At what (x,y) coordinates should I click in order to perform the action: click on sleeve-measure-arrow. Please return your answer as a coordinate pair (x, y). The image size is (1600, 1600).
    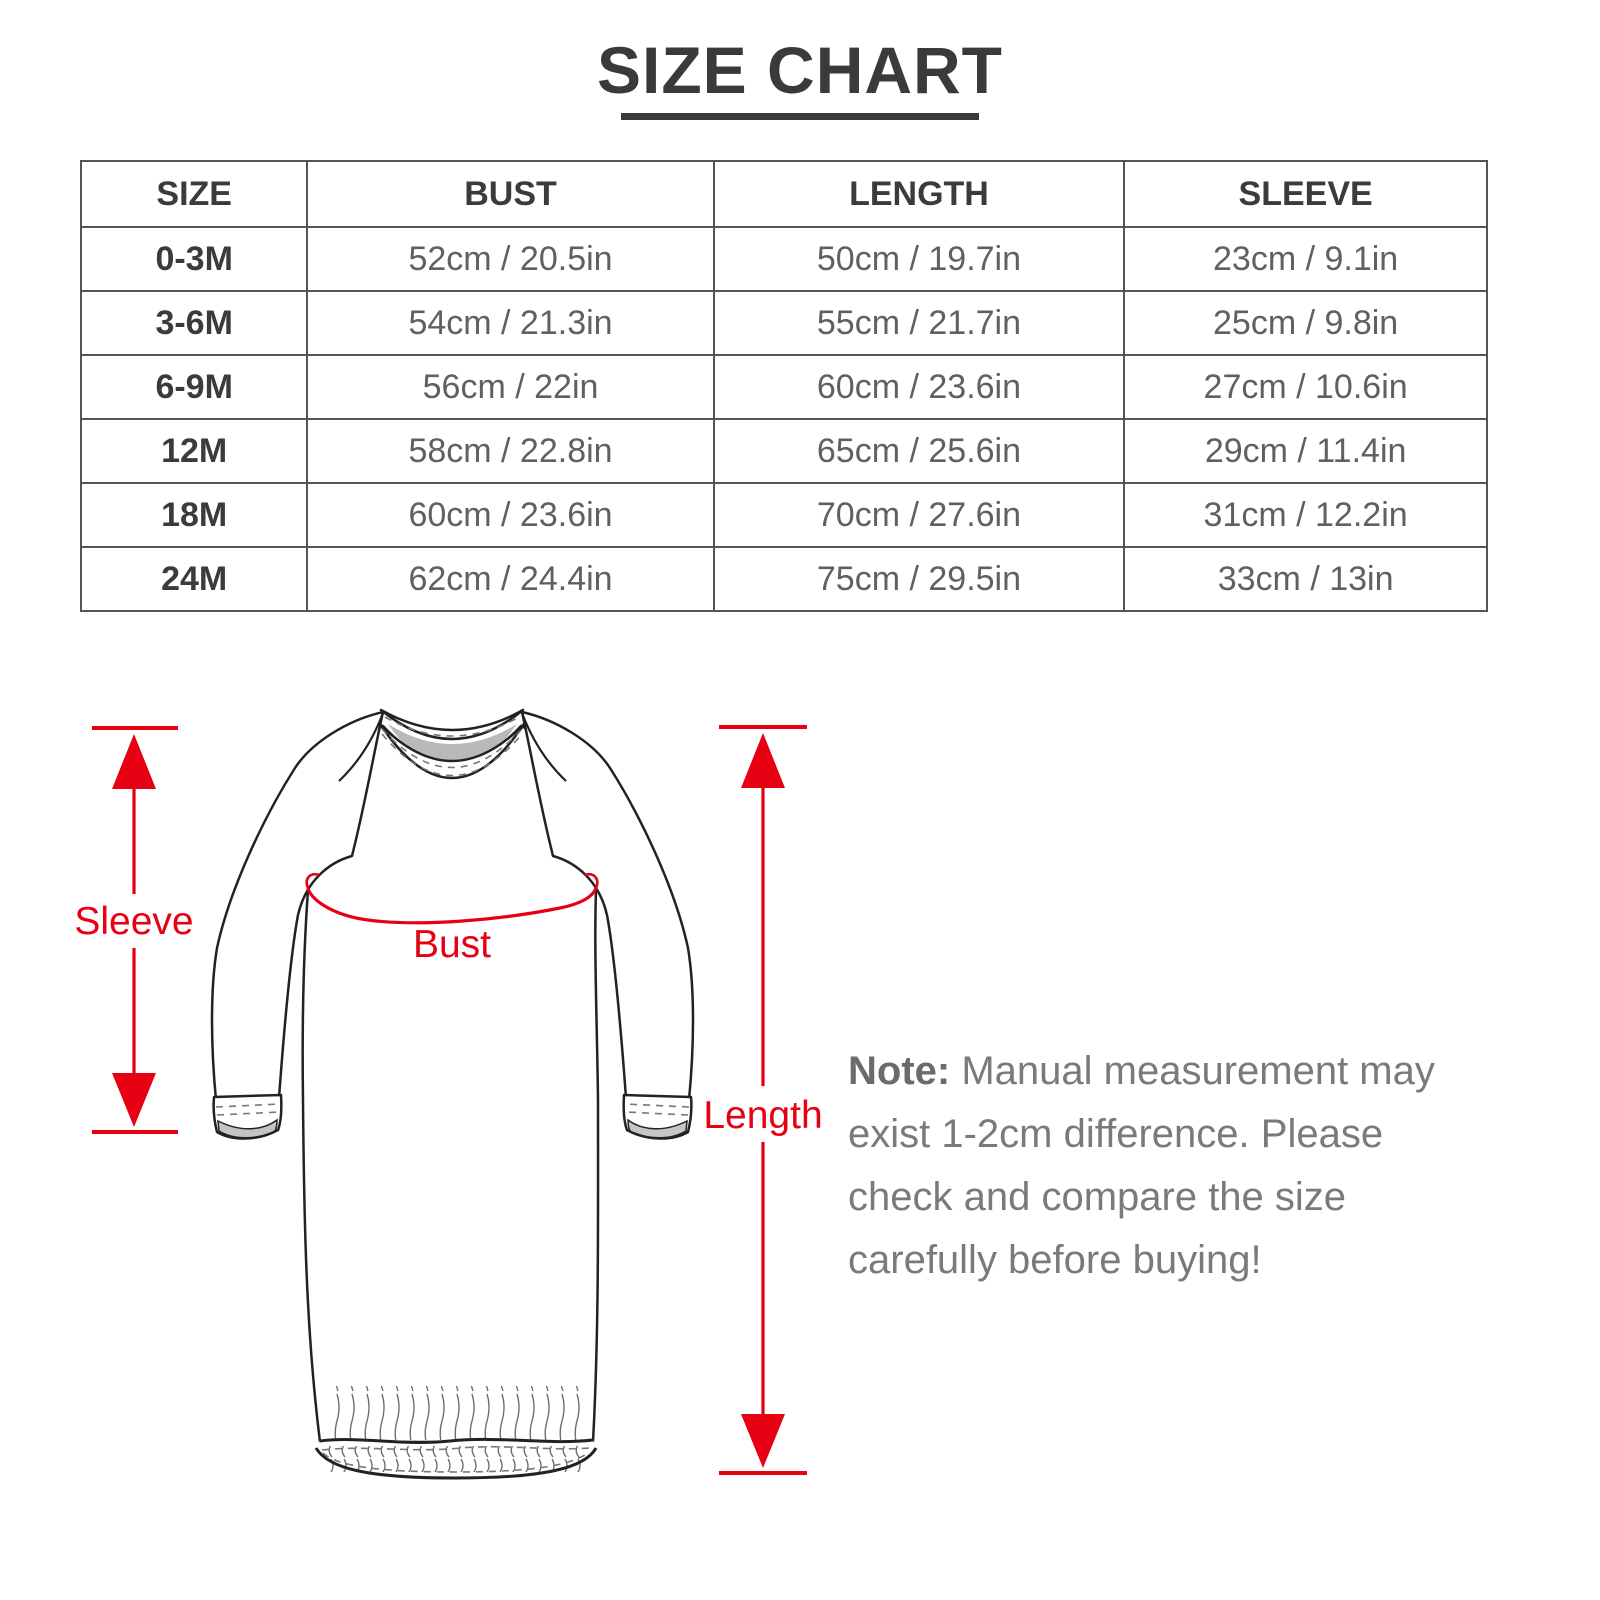
    Looking at the image, I should click on (135, 930).